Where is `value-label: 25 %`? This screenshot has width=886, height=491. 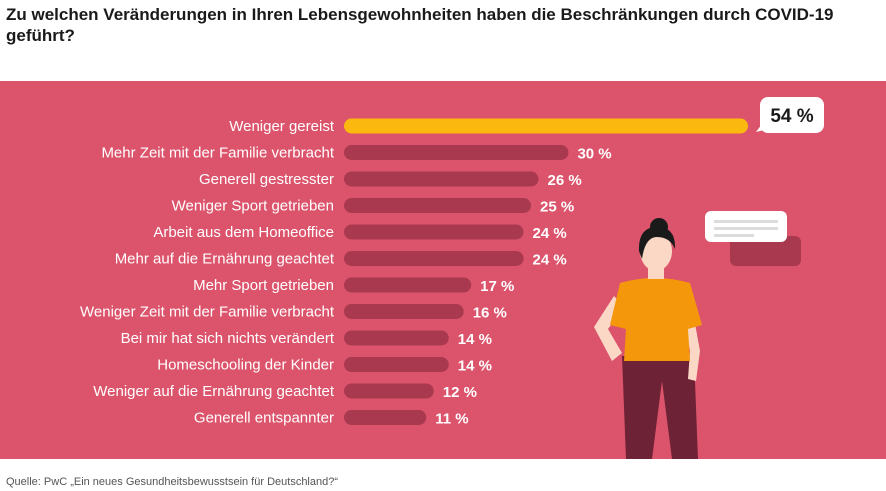 value-label: 25 % is located at coordinates (557, 207).